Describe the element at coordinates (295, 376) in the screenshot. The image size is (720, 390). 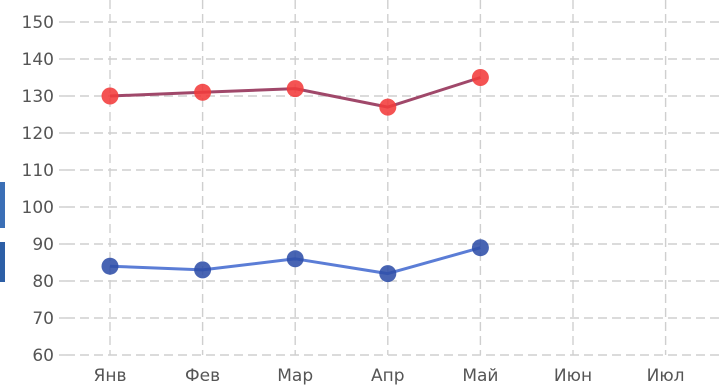
I see `x-tick-label: Мар` at that location.